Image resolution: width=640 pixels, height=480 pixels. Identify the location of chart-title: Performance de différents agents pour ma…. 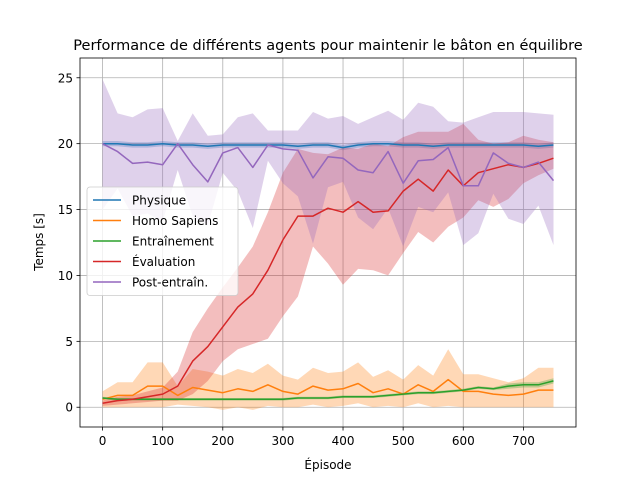
(327, 46).